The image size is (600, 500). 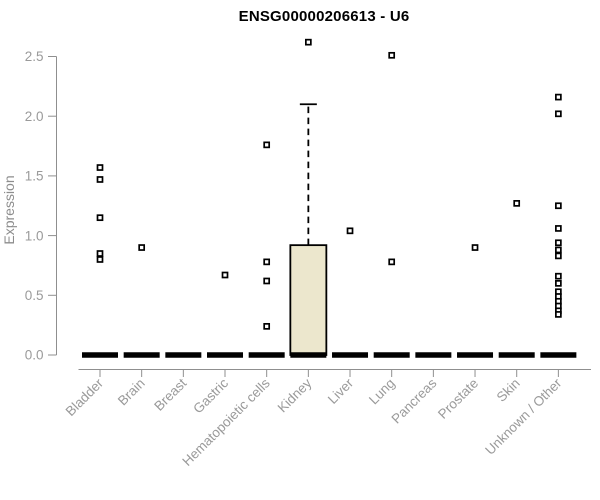 I want to click on x-tick-label: Skin, so click(x=508, y=390).